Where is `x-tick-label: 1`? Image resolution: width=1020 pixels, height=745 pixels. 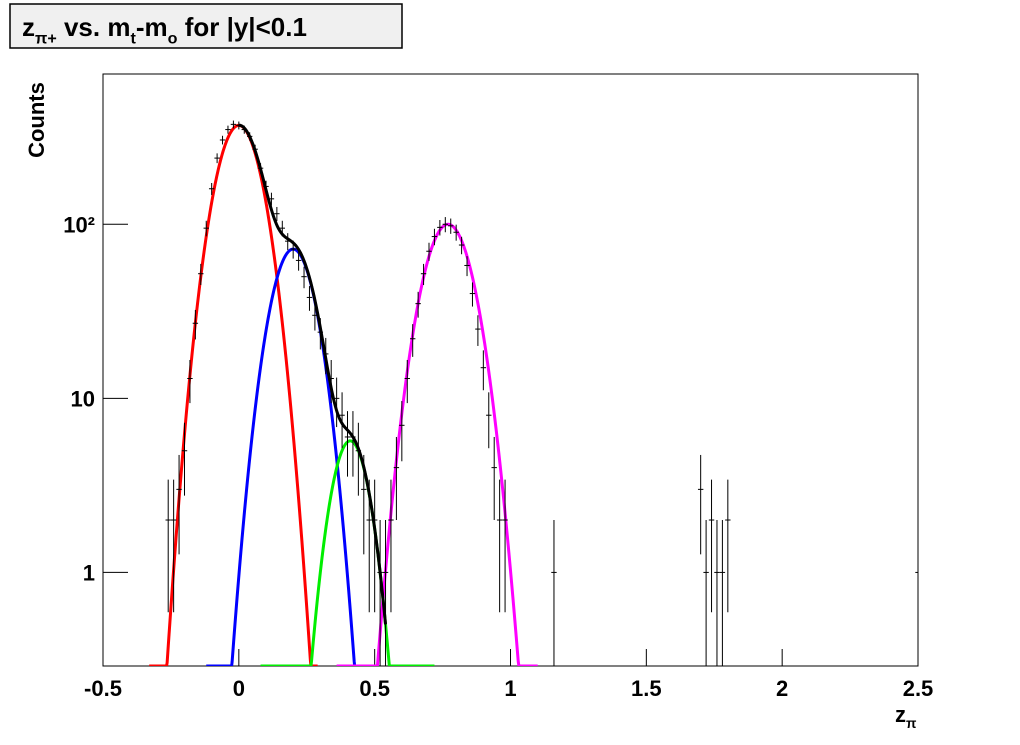
x-tick-label: 1 is located at coordinates (510, 688).